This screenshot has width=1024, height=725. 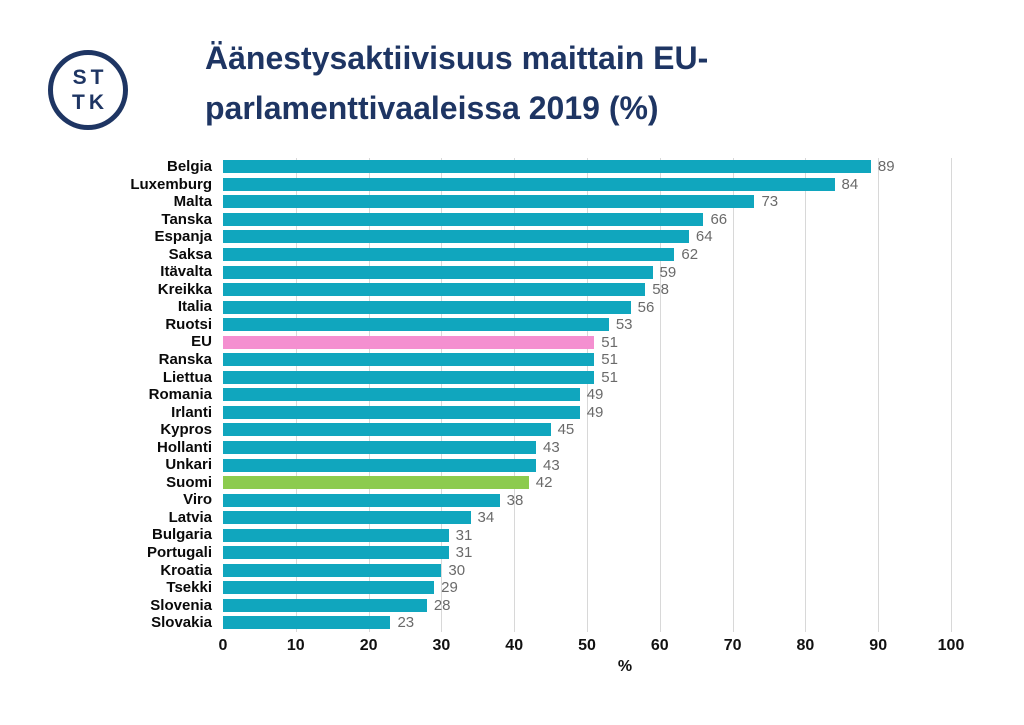 I want to click on chart-row: 53, so click(x=587, y=325).